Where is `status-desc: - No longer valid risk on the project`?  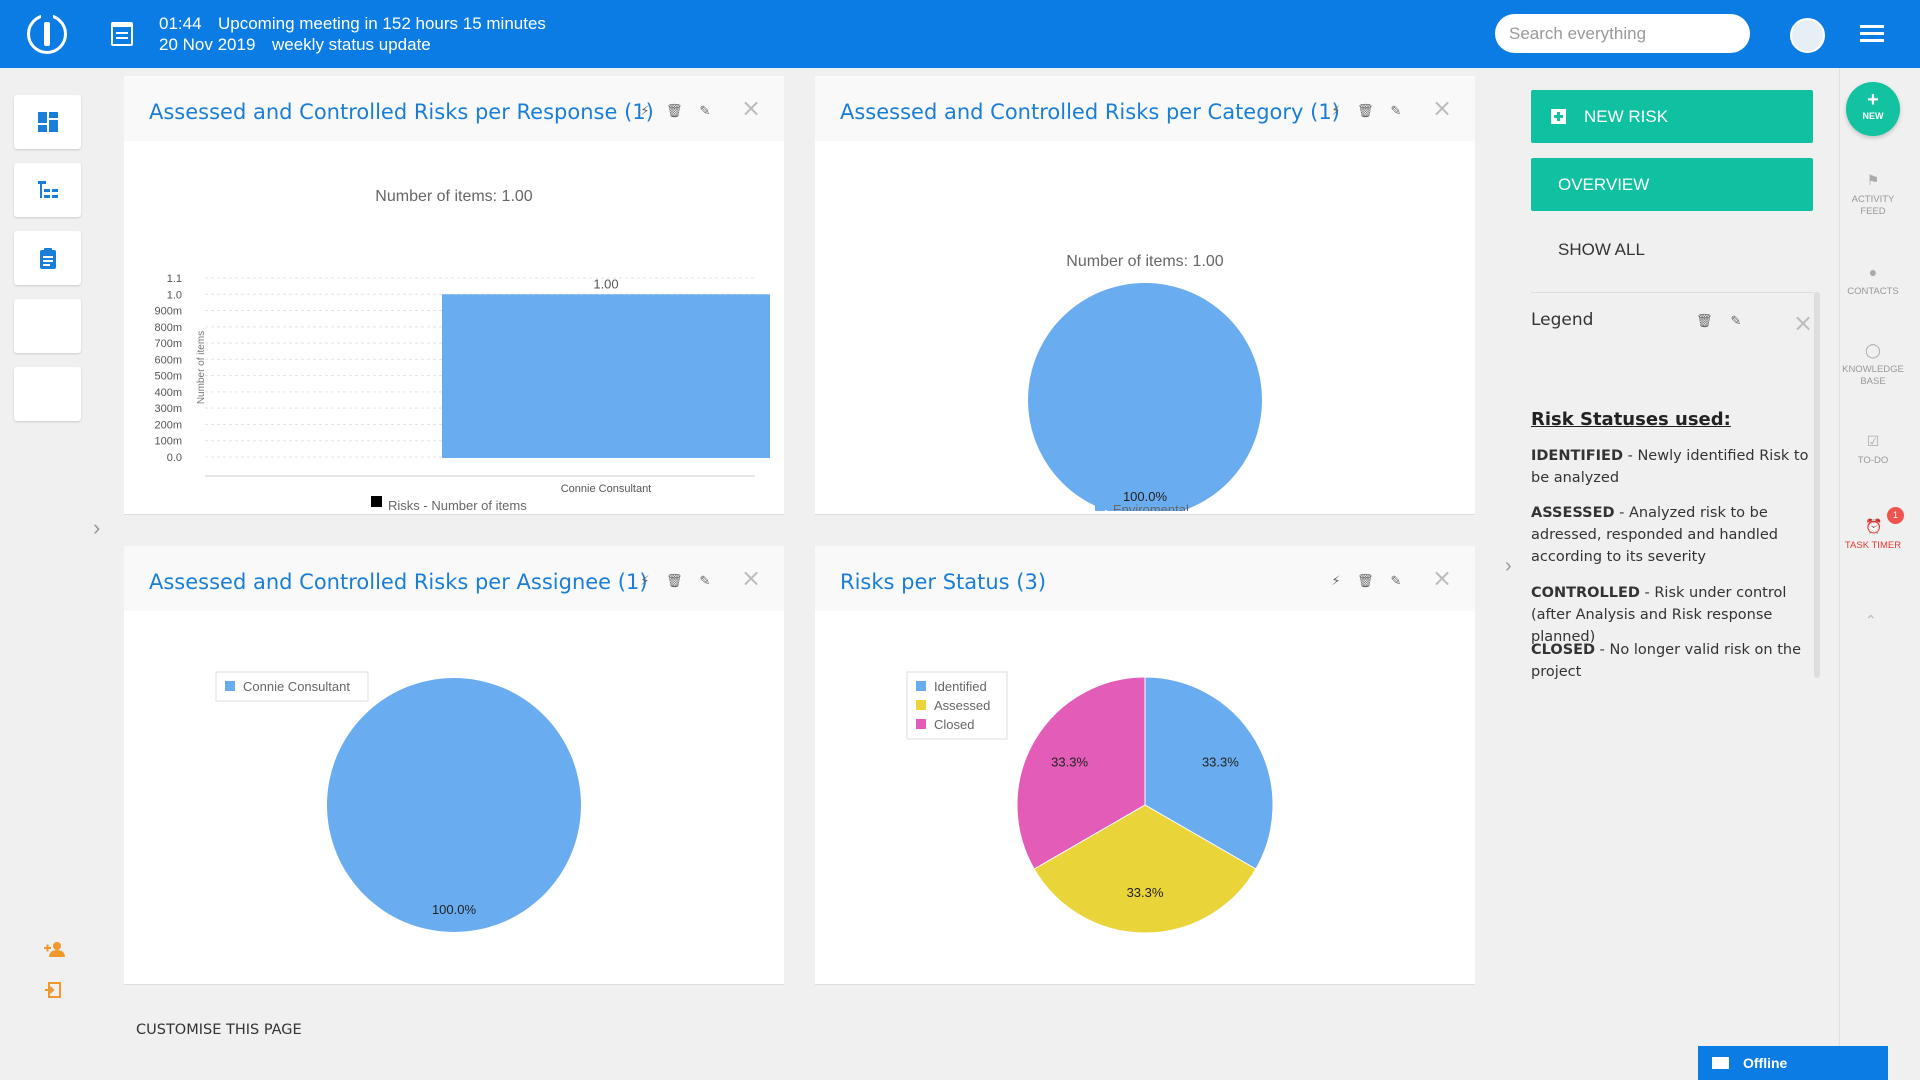
status-desc: - No longer valid risk on the project is located at coordinates (1666, 661).